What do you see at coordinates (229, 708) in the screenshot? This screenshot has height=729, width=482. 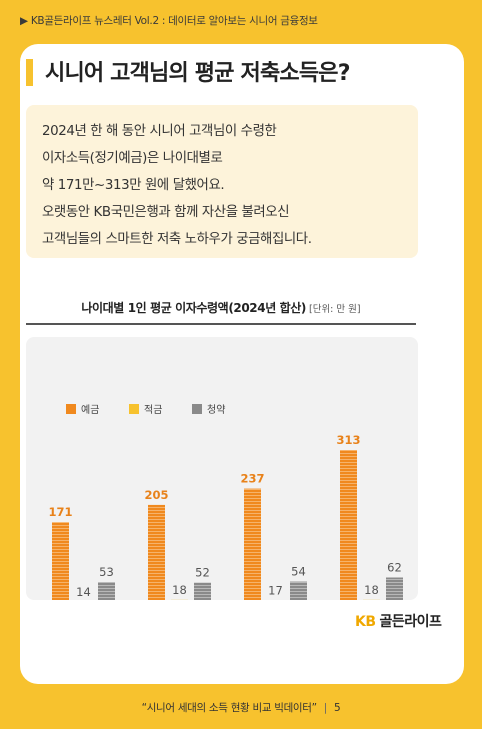 I see `footer-text: “시니어 세대의 소득 현황 비교 빅데이터”` at bounding box center [229, 708].